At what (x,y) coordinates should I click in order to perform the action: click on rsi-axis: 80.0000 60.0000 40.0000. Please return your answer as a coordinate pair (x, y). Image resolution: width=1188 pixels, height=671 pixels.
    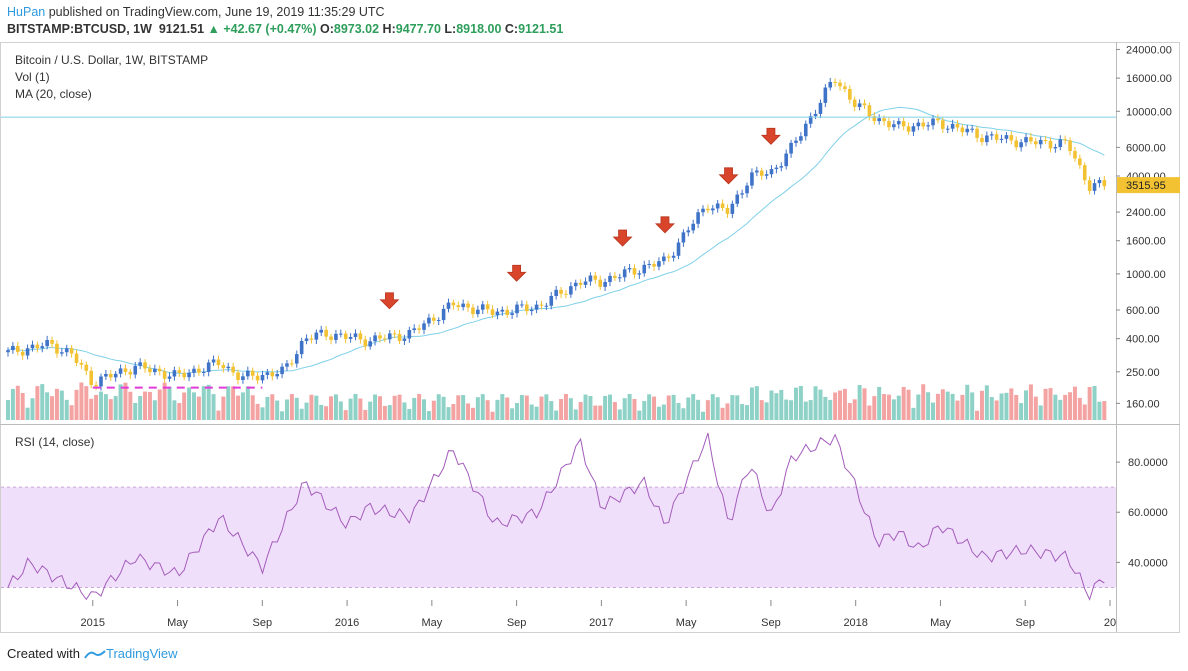
    Looking at the image, I should click on (1142, 513).